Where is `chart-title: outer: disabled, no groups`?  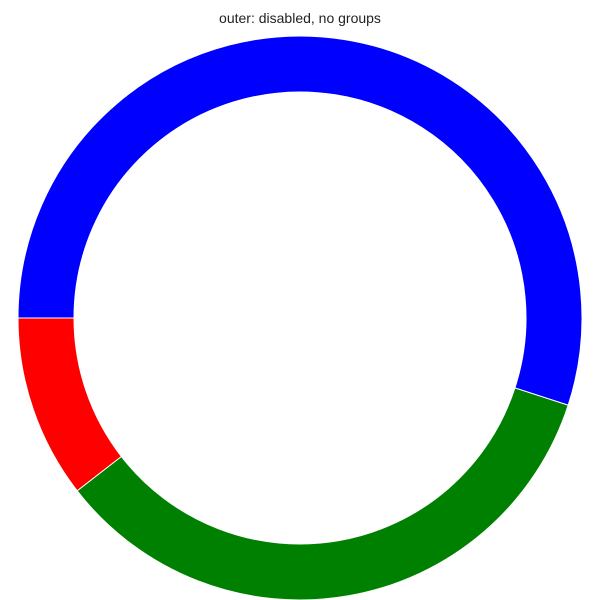 chart-title: outer: disabled, no groups is located at coordinates (300, 18).